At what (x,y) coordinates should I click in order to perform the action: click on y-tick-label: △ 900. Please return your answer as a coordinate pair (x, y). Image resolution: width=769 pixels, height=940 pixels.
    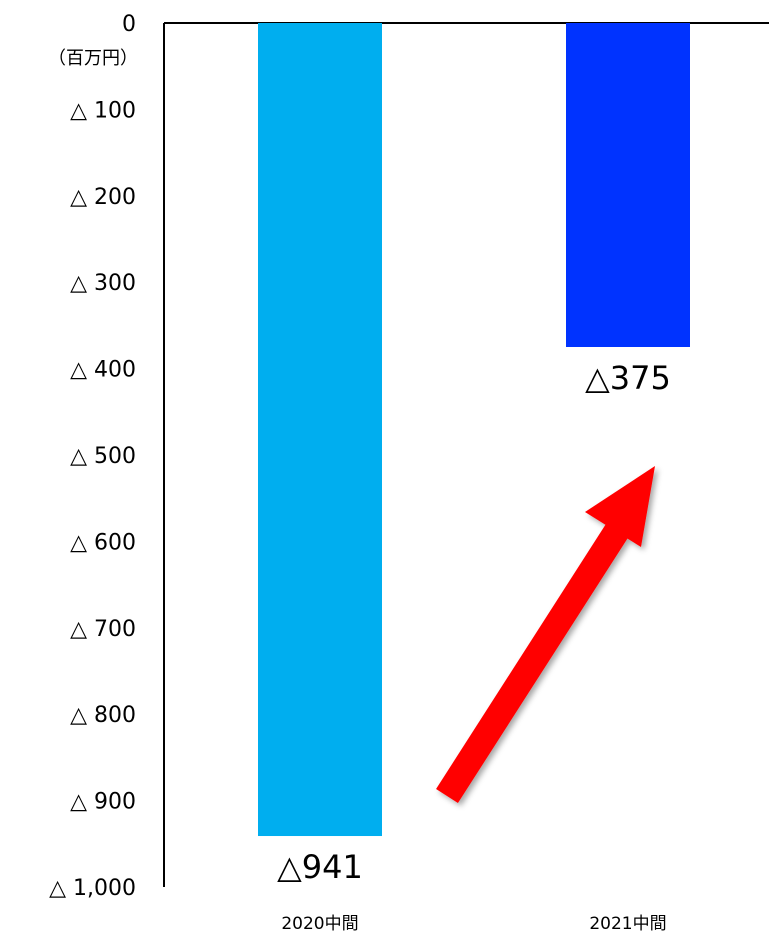
    Looking at the image, I should click on (103, 802).